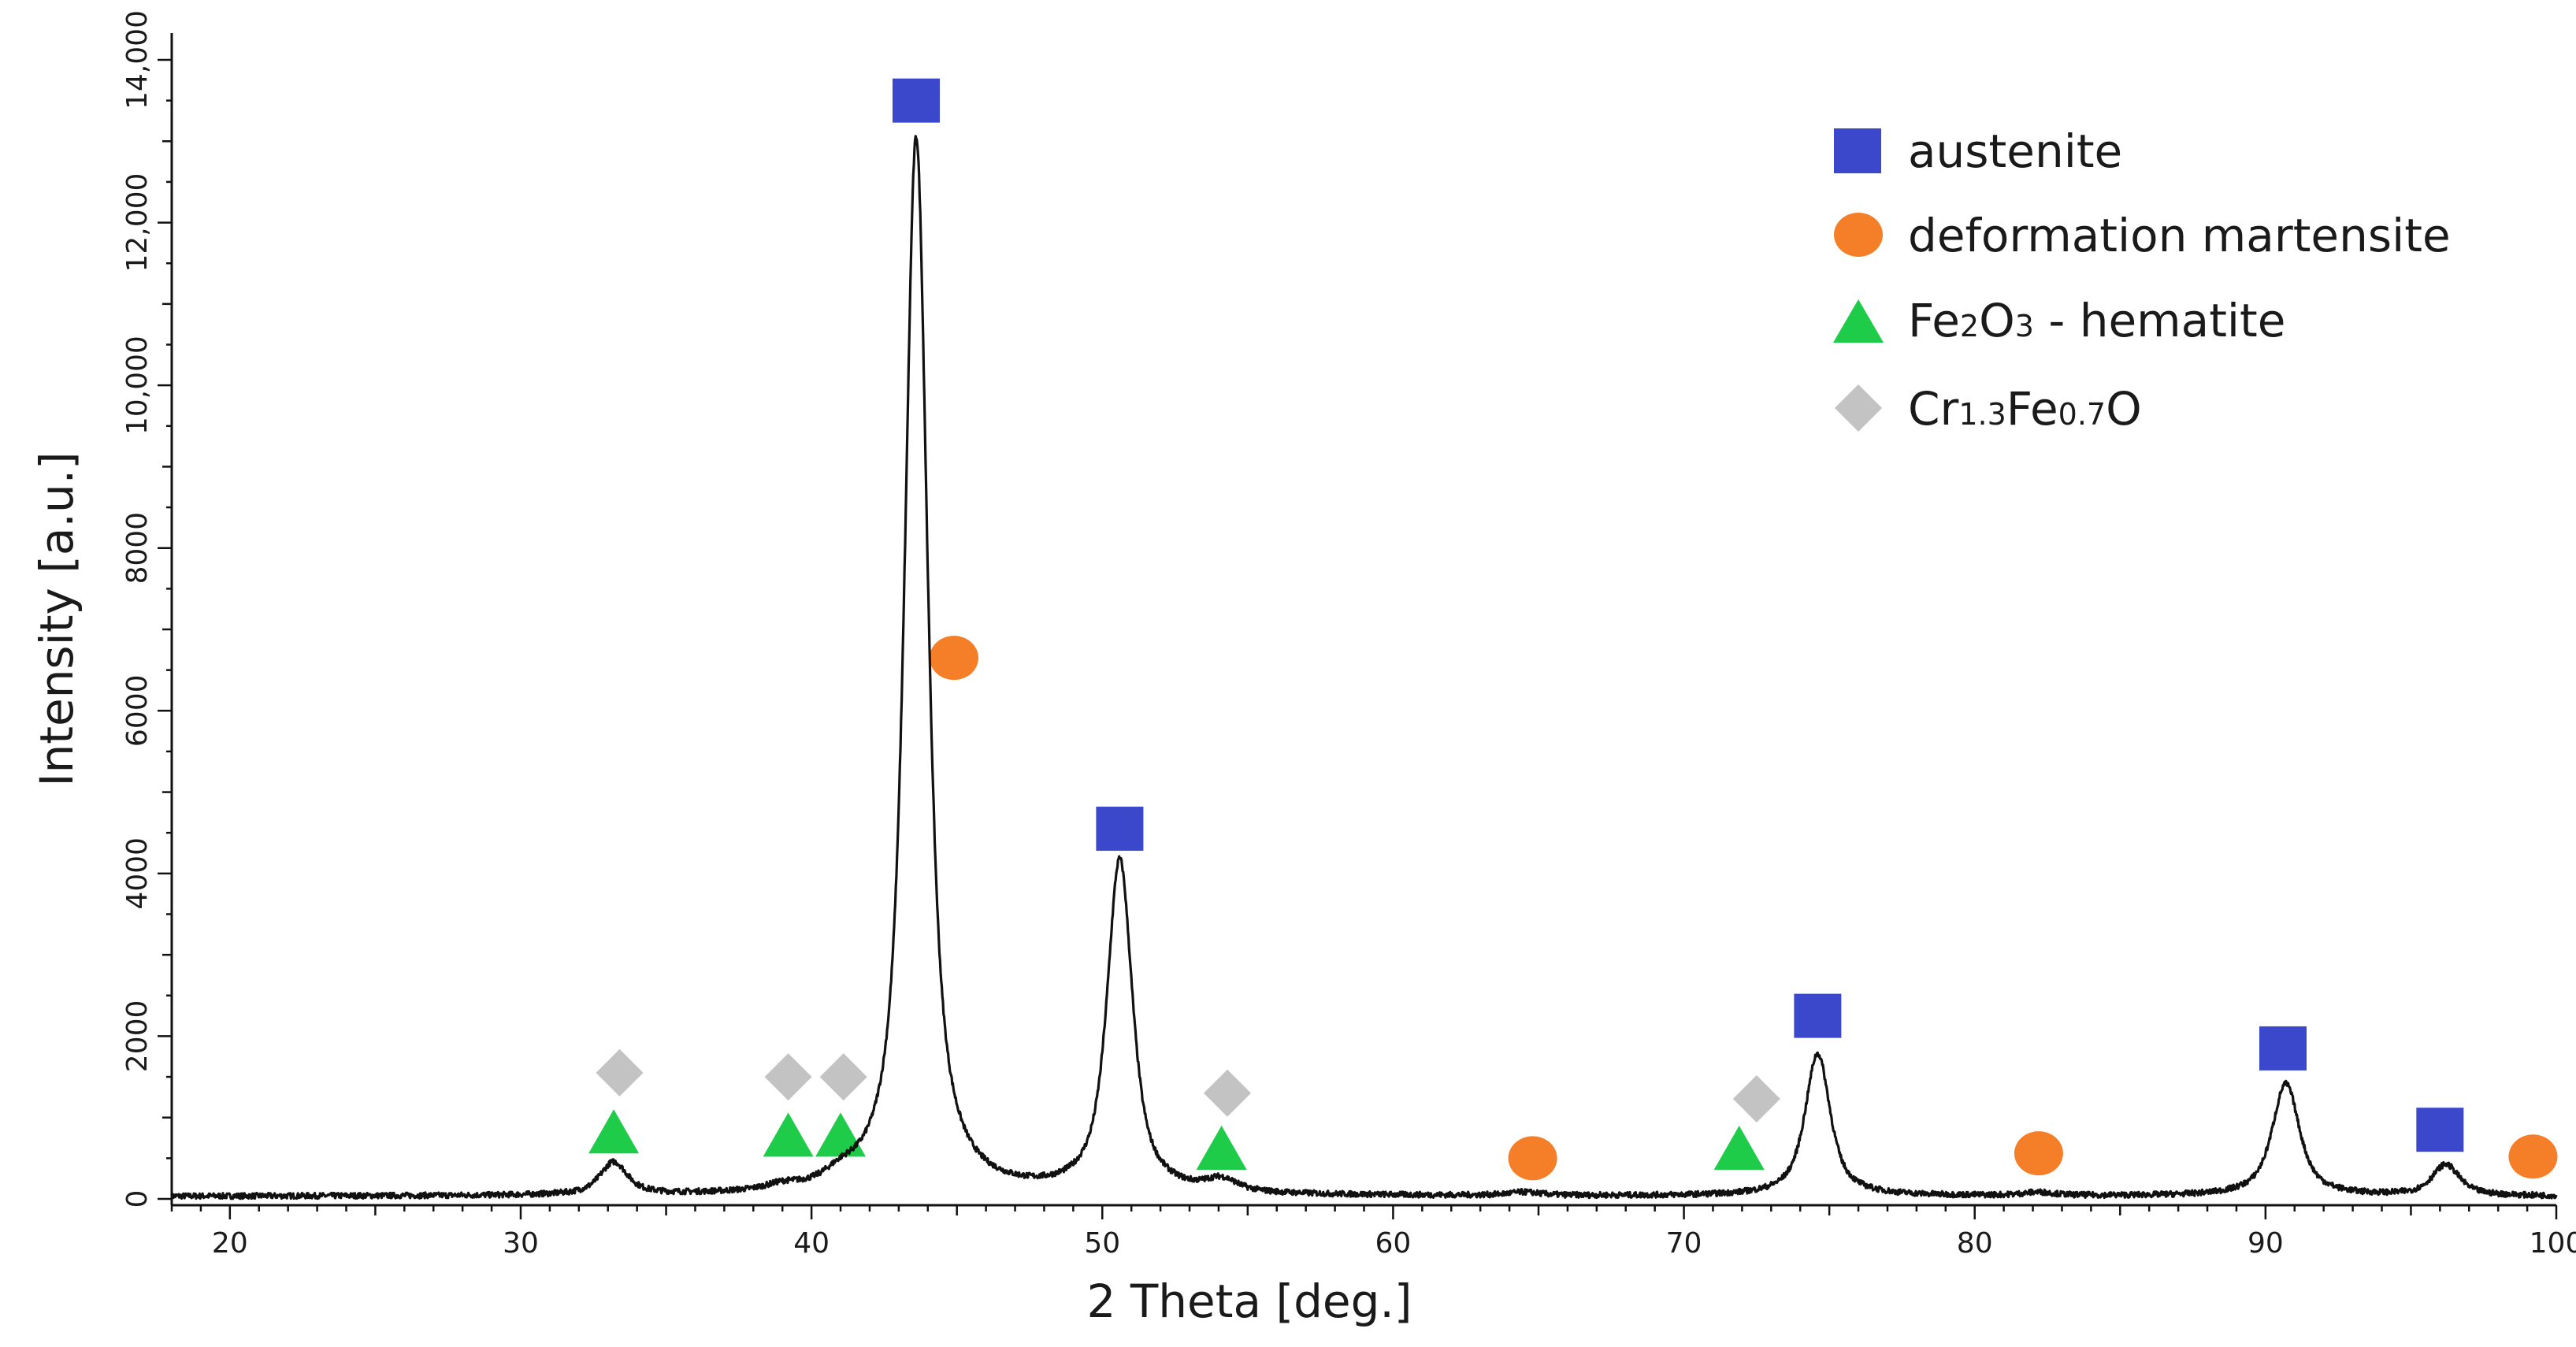  What do you see at coordinates (230, 1243) in the screenshot?
I see `x-tick-label: 20` at bounding box center [230, 1243].